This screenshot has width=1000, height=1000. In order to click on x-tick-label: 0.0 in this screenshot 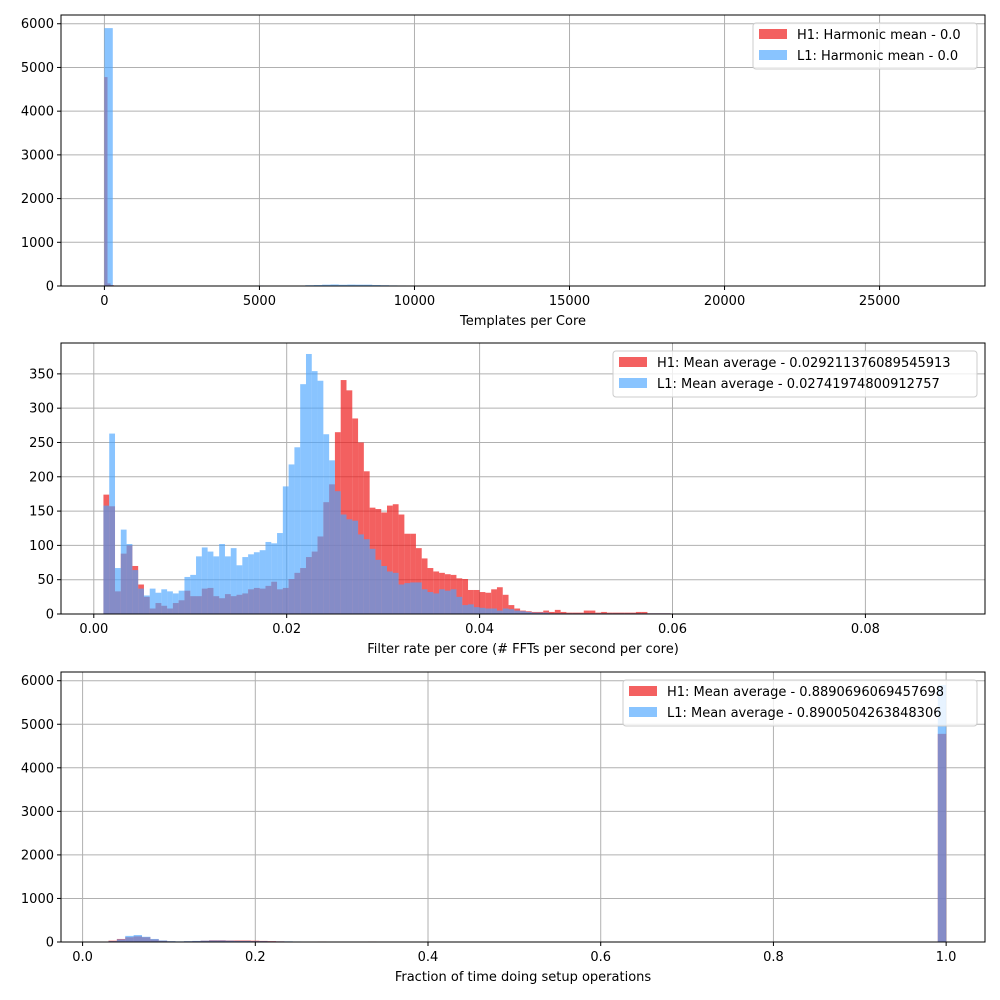, I will do `click(82, 957)`.